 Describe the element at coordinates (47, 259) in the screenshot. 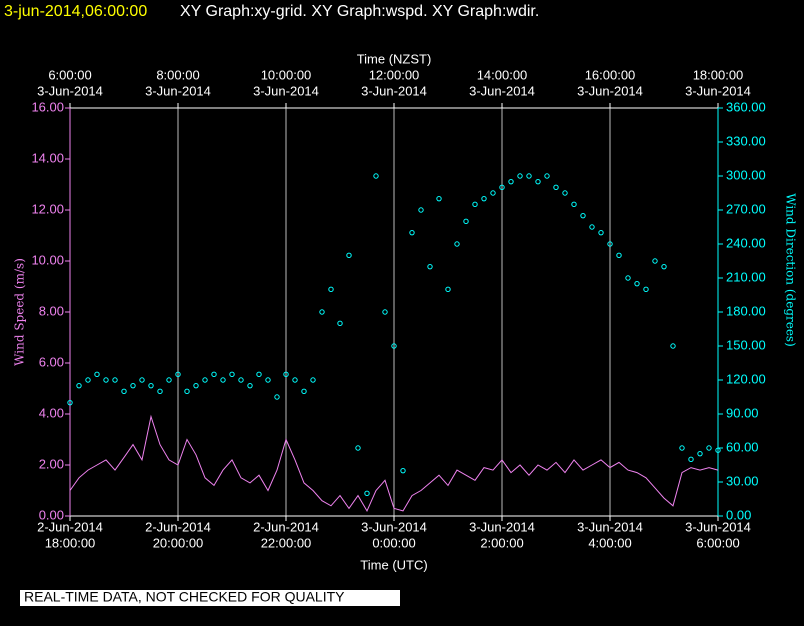

I see `y-tick-label: 10.00` at that location.